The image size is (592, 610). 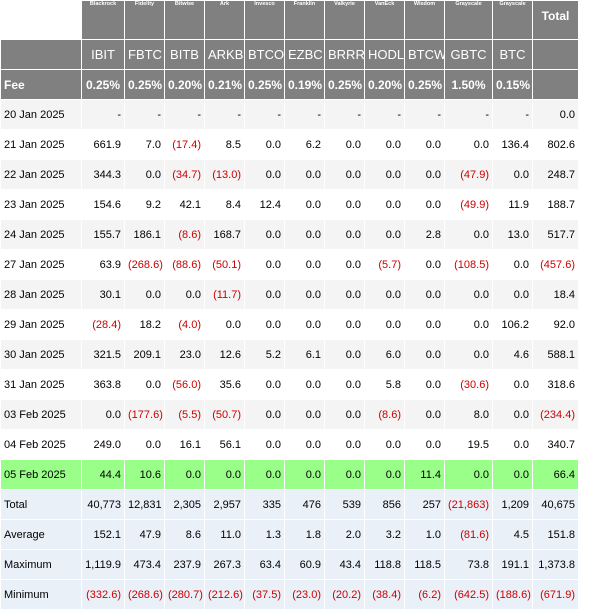 I want to click on stat-value: 1.3, so click(x=264, y=534).